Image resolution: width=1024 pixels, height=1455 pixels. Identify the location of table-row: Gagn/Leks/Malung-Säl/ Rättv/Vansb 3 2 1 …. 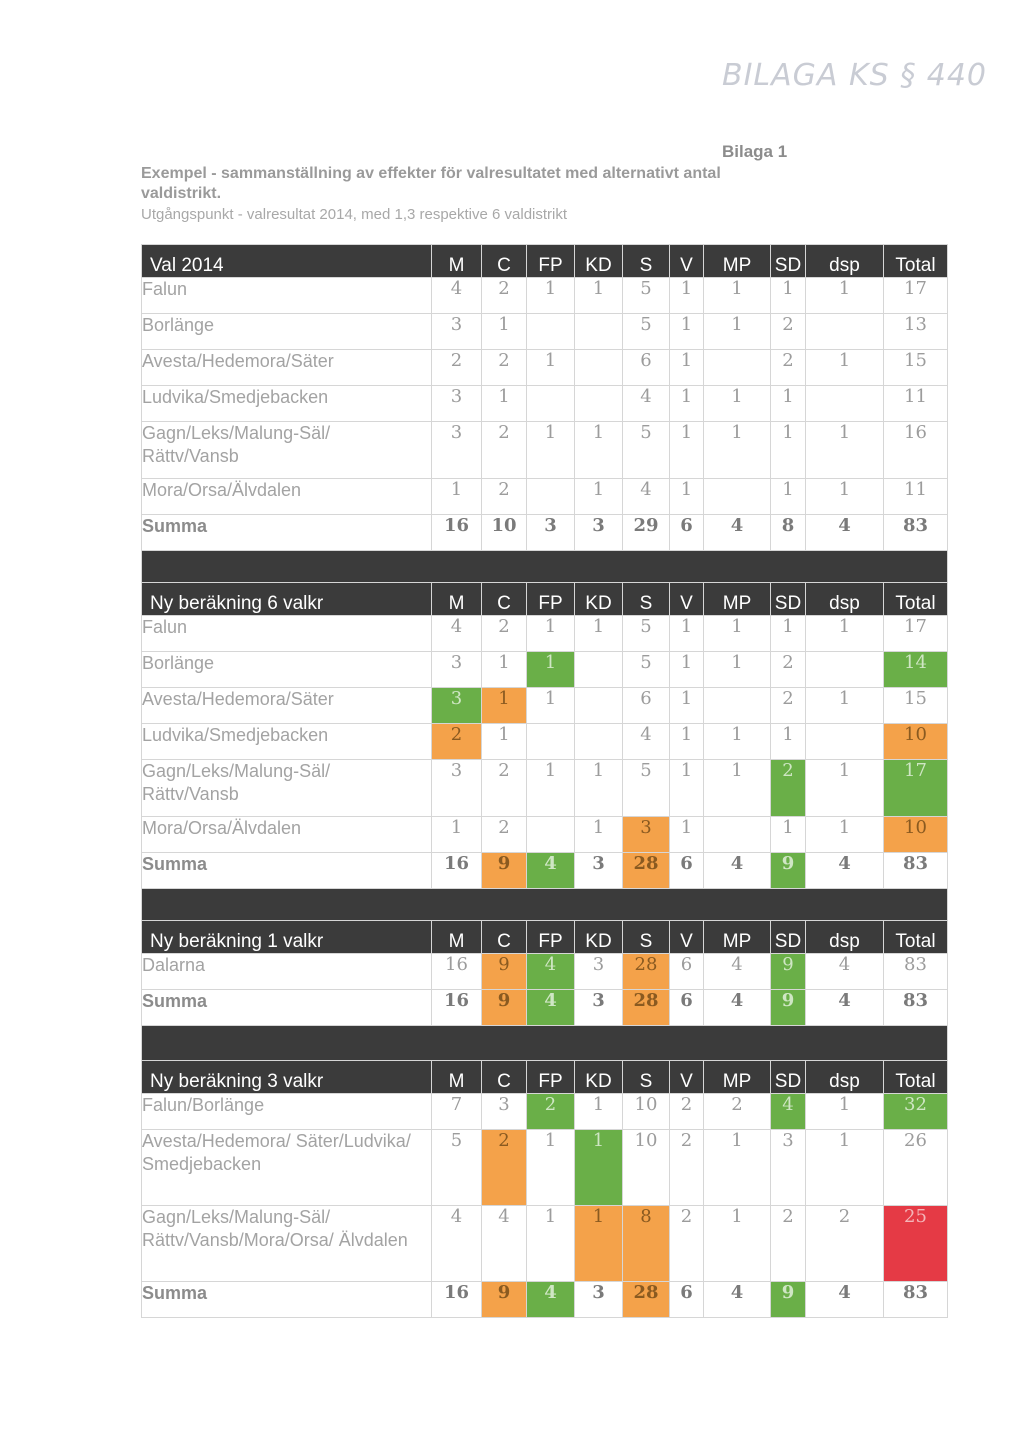
(544, 450).